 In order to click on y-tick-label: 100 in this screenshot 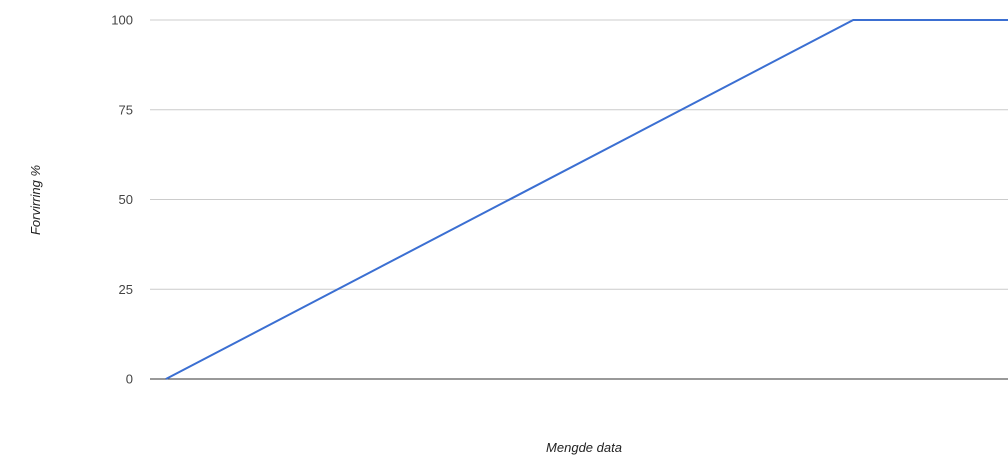, I will do `click(122, 20)`.